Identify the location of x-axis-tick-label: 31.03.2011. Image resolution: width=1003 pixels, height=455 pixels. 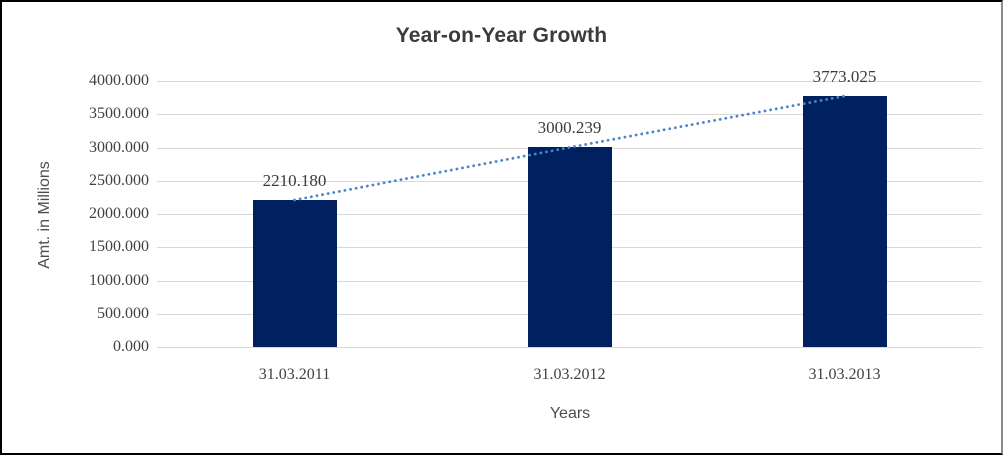
(294, 374).